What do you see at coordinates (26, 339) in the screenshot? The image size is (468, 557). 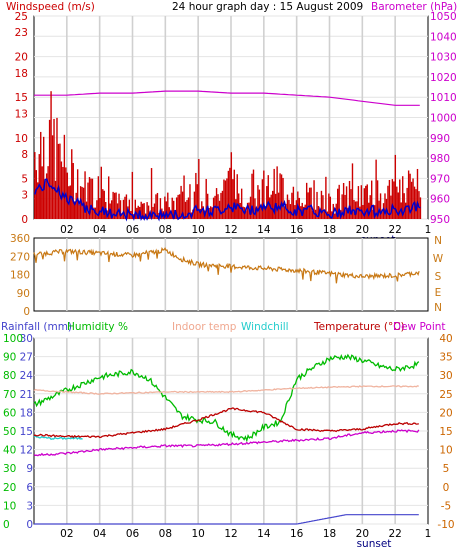 I see `rainfall-tick-label: 30` at bounding box center [26, 339].